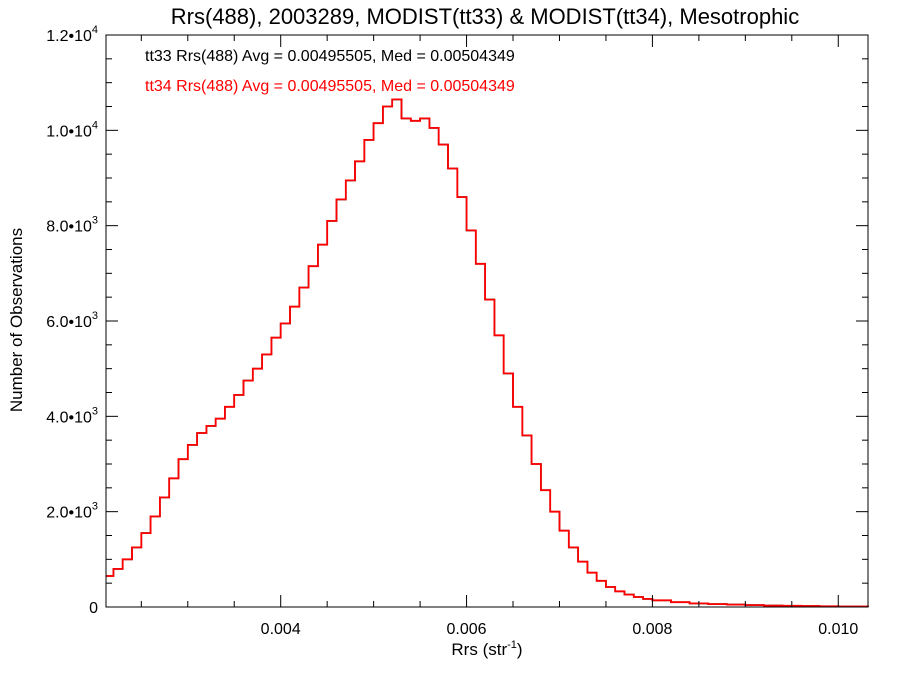 This screenshot has width=900, height=675. What do you see at coordinates (69, 131) in the screenshot?
I see `y-tick-mantissa: 1.0•10` at bounding box center [69, 131].